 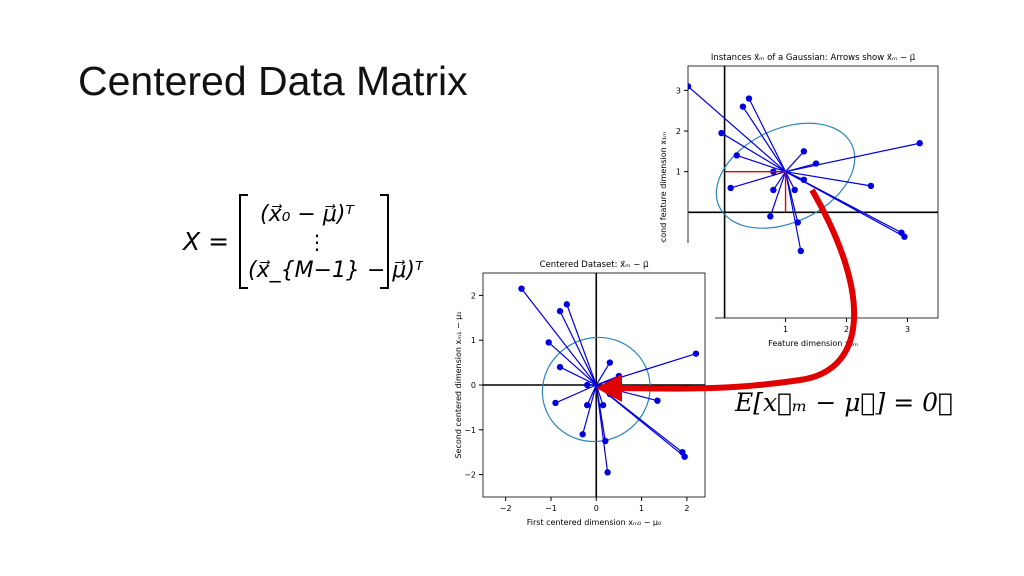 What do you see at coordinates (273, 81) in the screenshot?
I see `slide-title: Centered Data Matrix` at bounding box center [273, 81].